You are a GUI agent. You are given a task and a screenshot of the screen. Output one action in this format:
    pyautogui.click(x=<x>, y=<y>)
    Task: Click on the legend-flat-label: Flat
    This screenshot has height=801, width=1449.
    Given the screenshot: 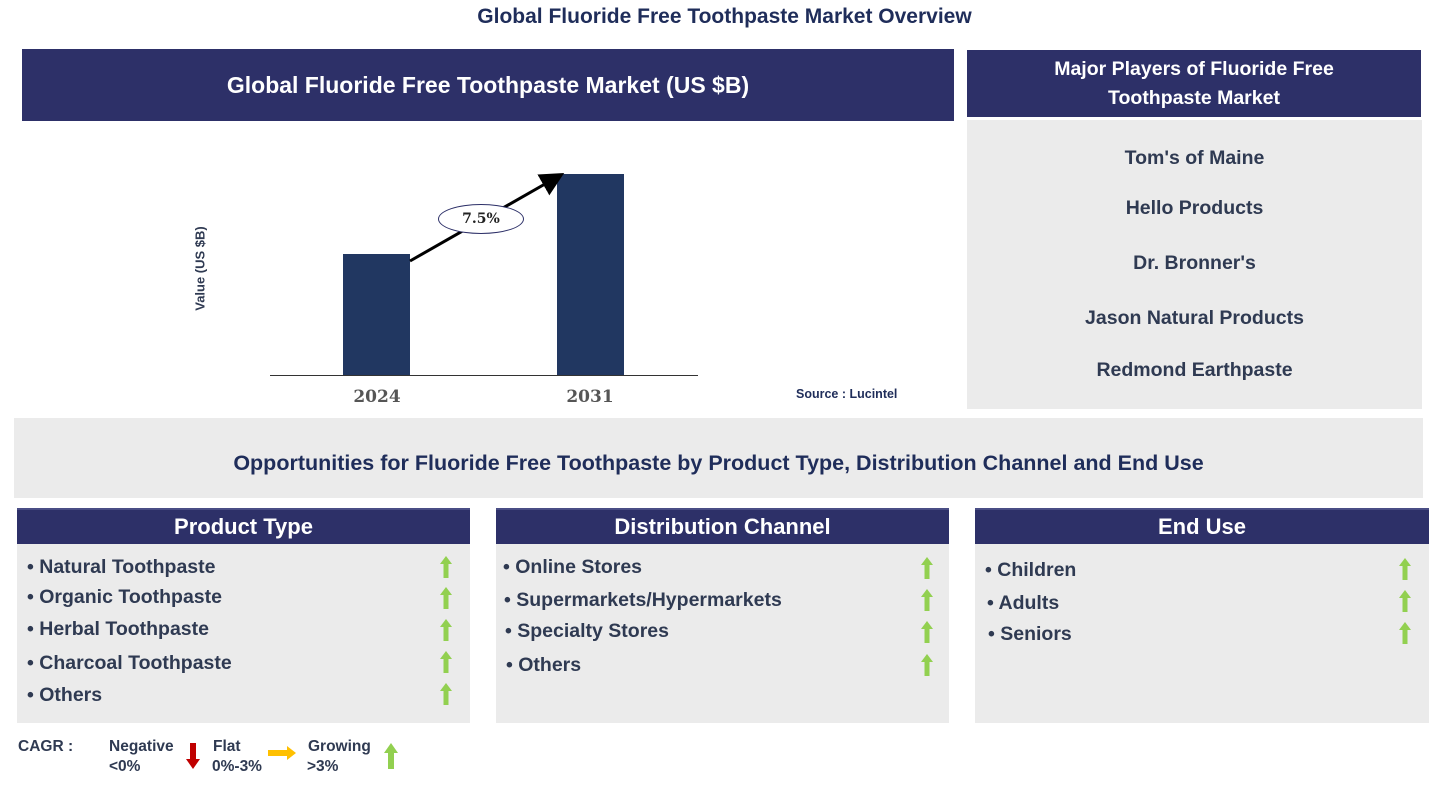 What is the action you would take?
    pyautogui.click(x=227, y=746)
    